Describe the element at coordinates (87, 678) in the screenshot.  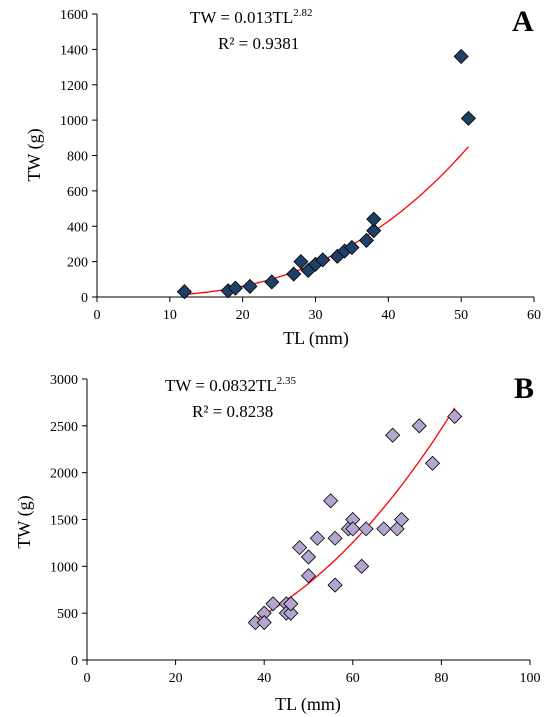
I see `panel-b-x-tick-label: 0` at that location.